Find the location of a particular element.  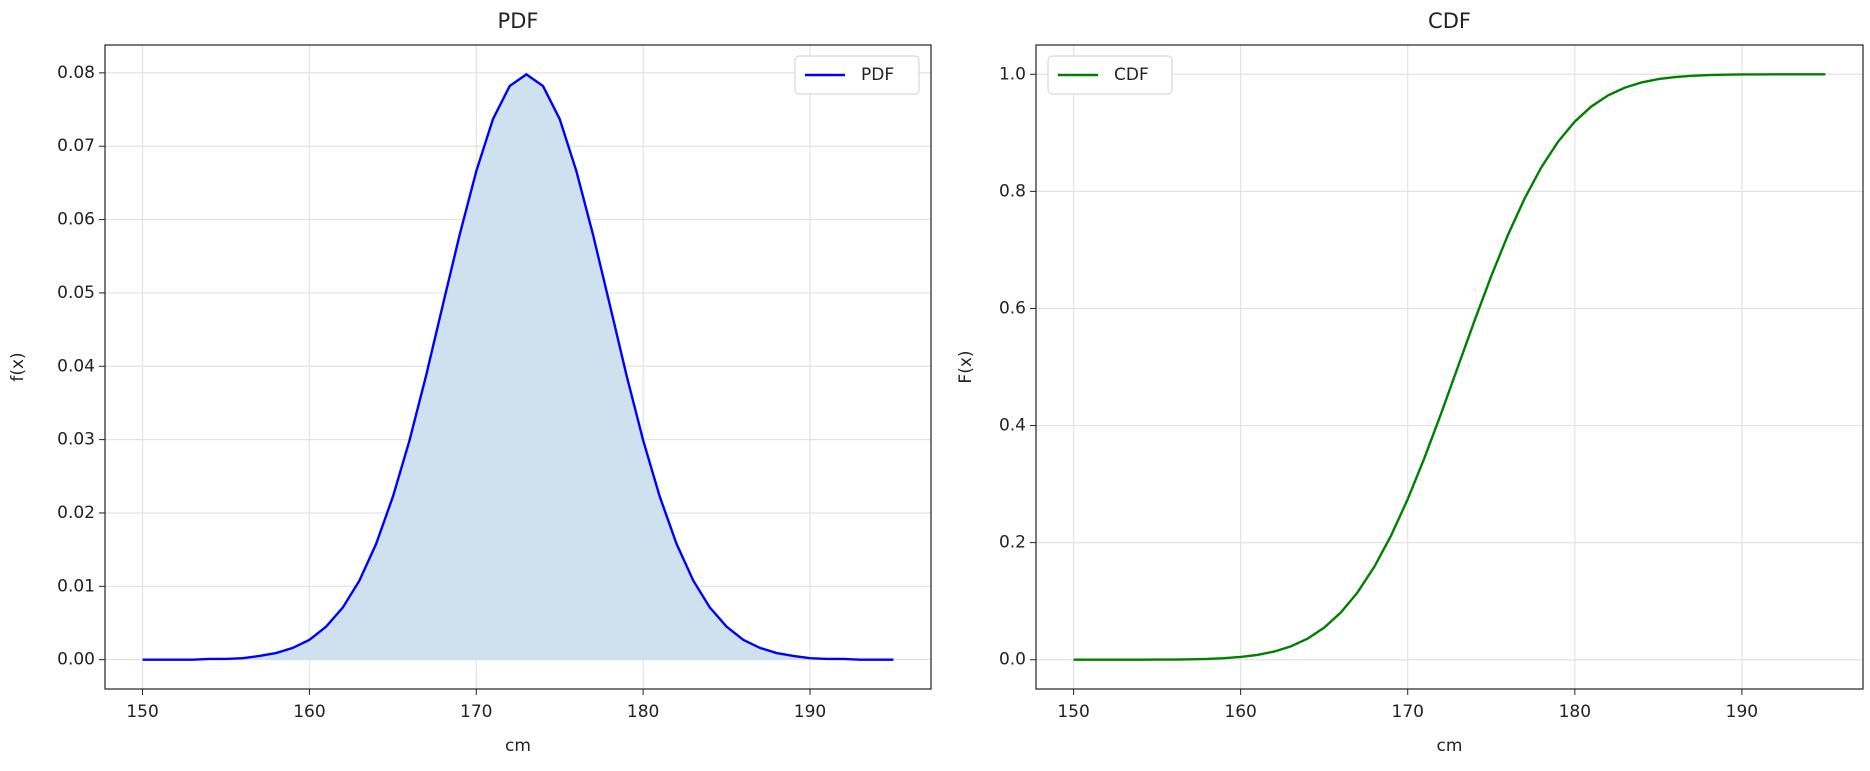

y-tick-label: 0.01 is located at coordinates (76, 586).